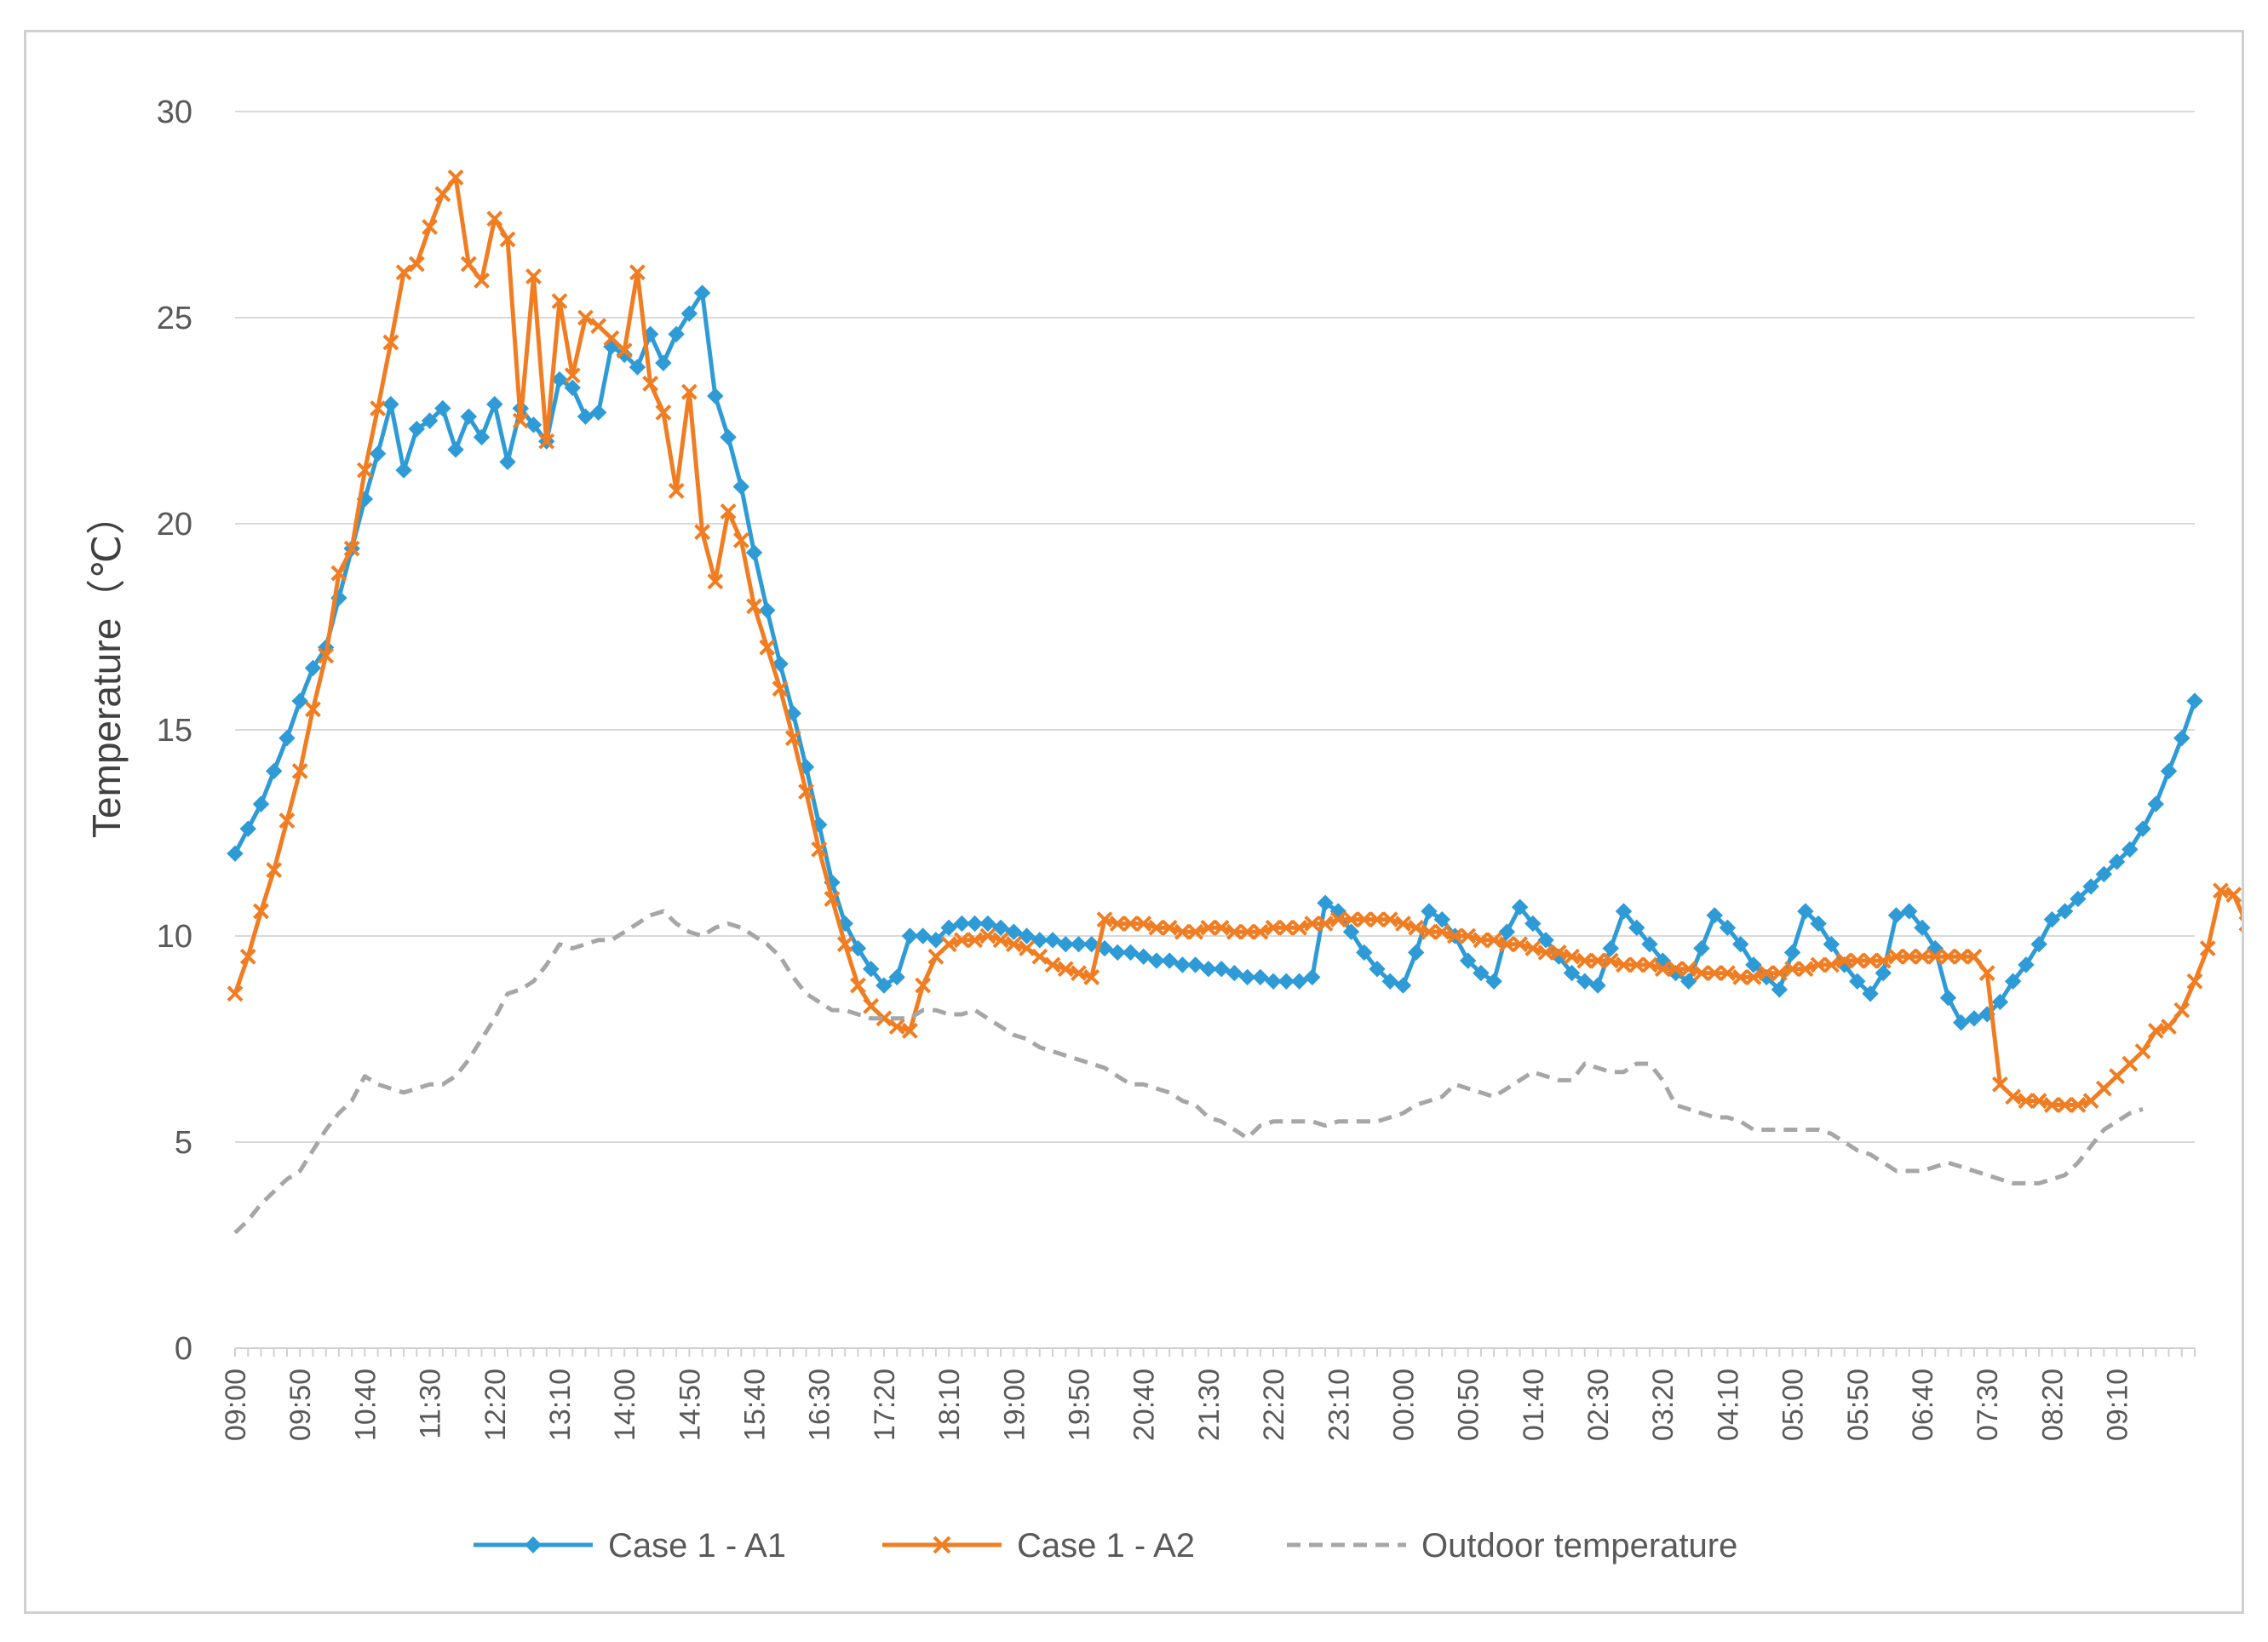 The image size is (2268, 1642). I want to click on x-tick-label: 21:30, so click(1209, 1405).